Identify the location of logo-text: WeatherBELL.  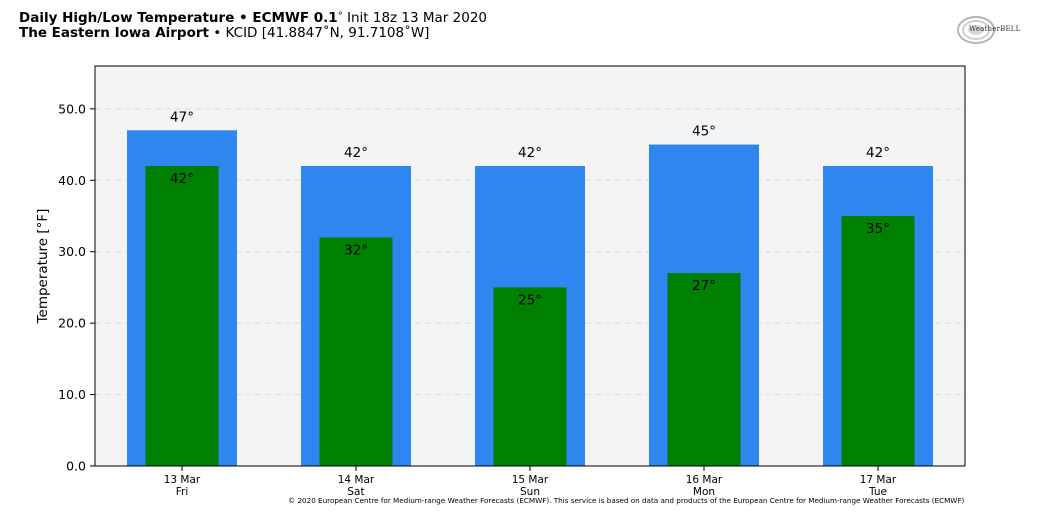
(995, 29).